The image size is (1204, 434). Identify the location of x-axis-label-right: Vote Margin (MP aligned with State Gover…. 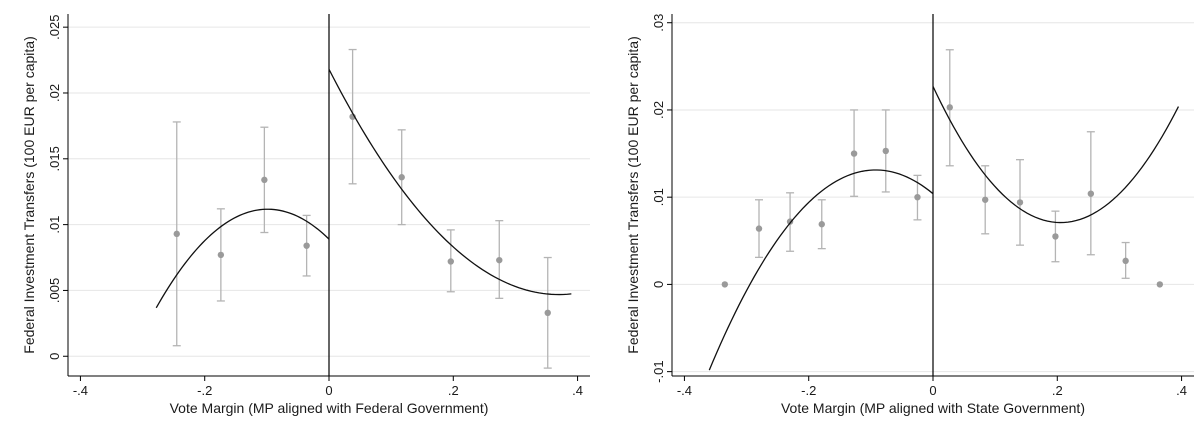
(933, 408).